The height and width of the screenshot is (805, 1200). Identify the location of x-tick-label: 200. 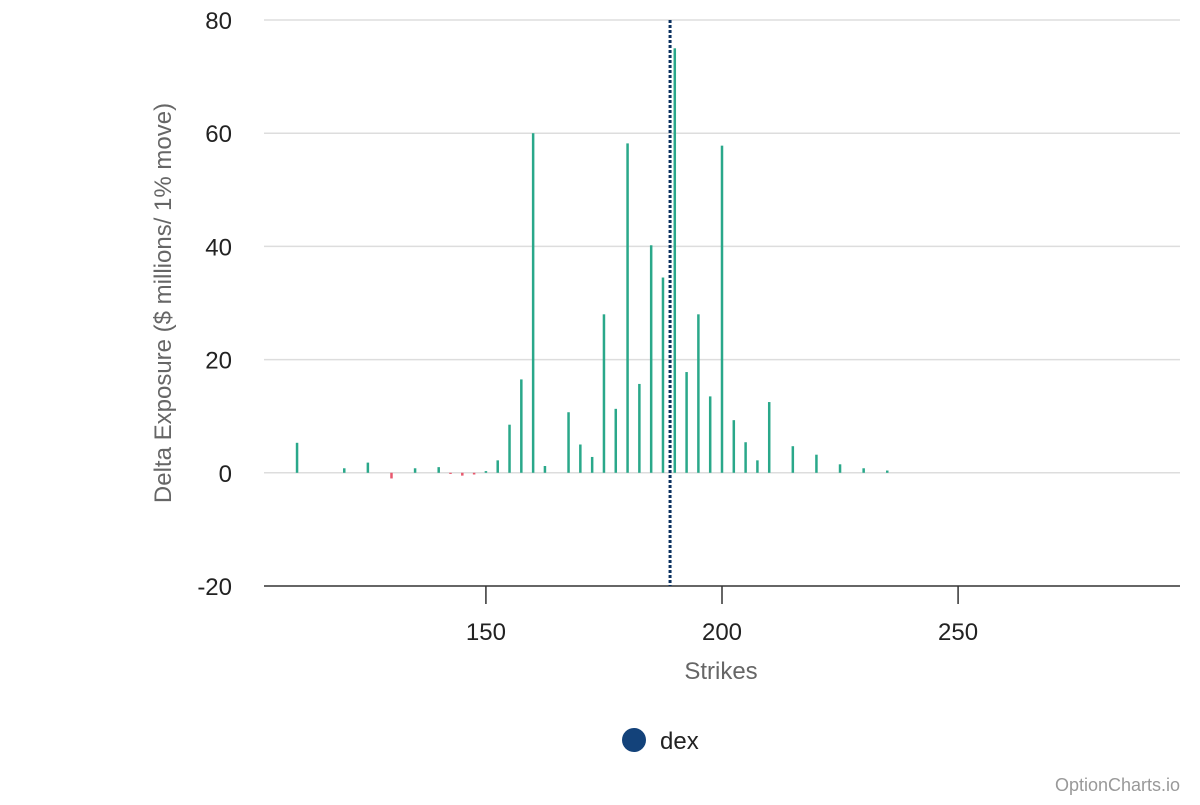
(722, 632).